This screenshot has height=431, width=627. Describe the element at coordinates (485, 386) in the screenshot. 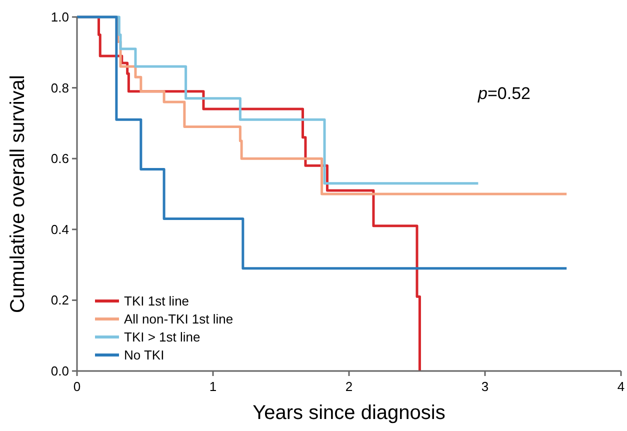

I see `x-tick-label: 3` at that location.